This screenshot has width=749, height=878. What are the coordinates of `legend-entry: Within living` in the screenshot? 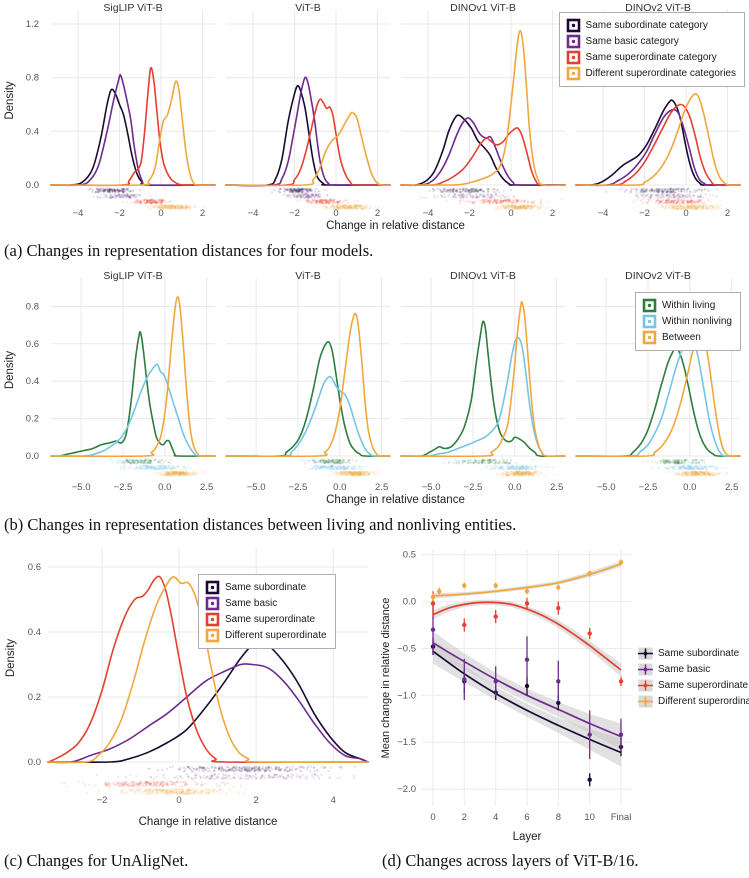 It's located at (687, 305).